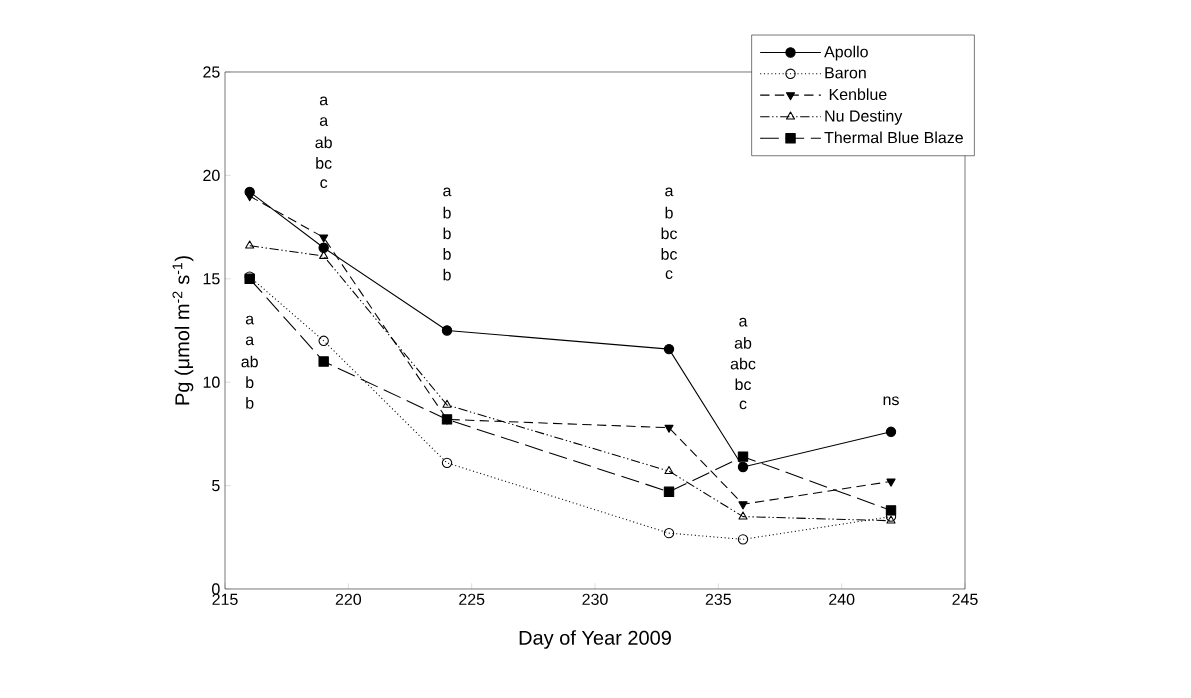 The image size is (1191, 698). I want to click on y-tick-label: 25, so click(211, 72).